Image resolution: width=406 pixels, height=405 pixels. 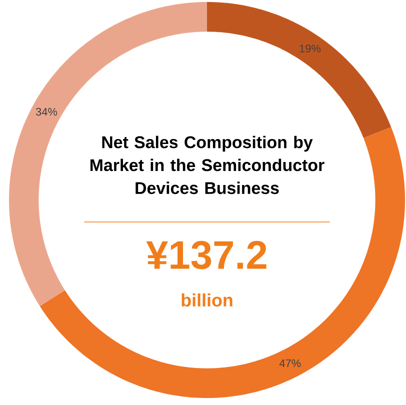 I want to click on data-label: 47%, so click(x=290, y=363).